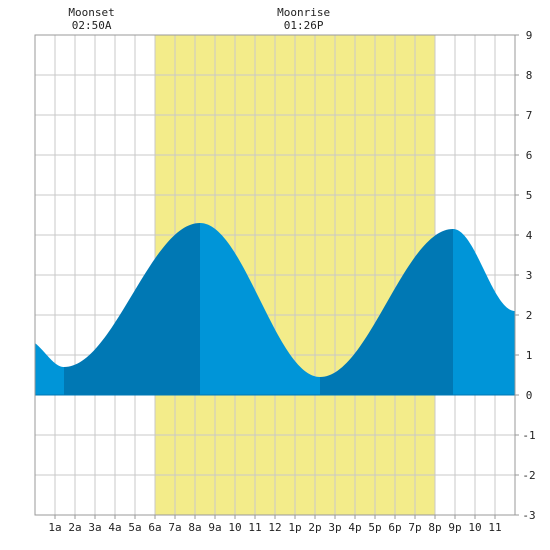 The width and height of the screenshot is (550, 550). What do you see at coordinates (54, 527) in the screenshot?
I see `x-tick-label: 1a` at bounding box center [54, 527].